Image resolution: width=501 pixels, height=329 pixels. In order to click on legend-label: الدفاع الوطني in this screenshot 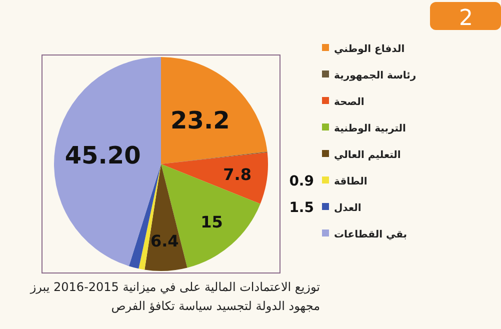, I will do `click(369, 49)`.